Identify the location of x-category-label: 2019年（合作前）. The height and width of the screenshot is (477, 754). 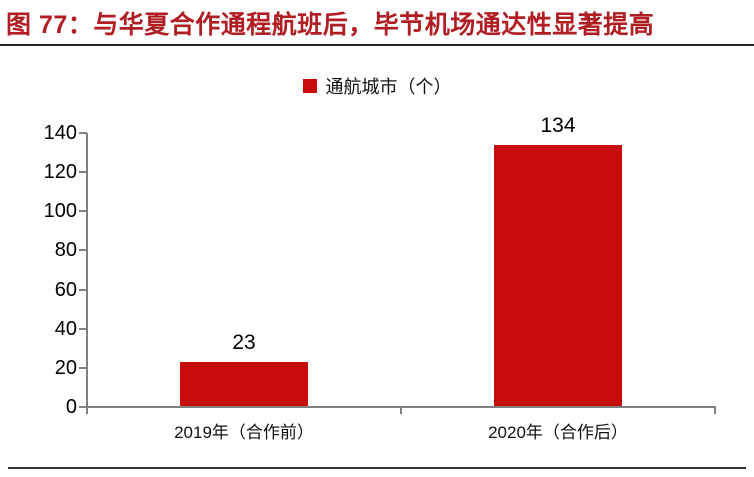
(244, 432).